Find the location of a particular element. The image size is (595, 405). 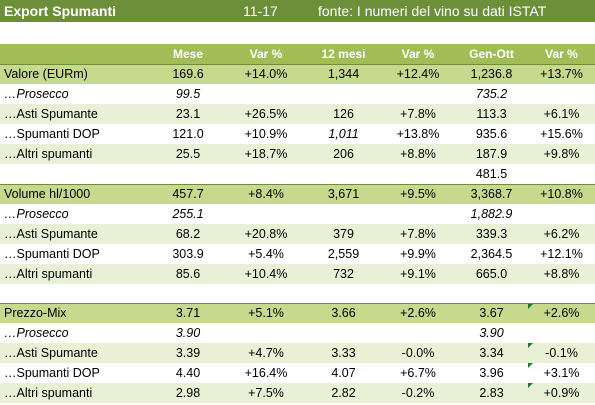

value-cell: +6.1% is located at coordinates (561, 114).